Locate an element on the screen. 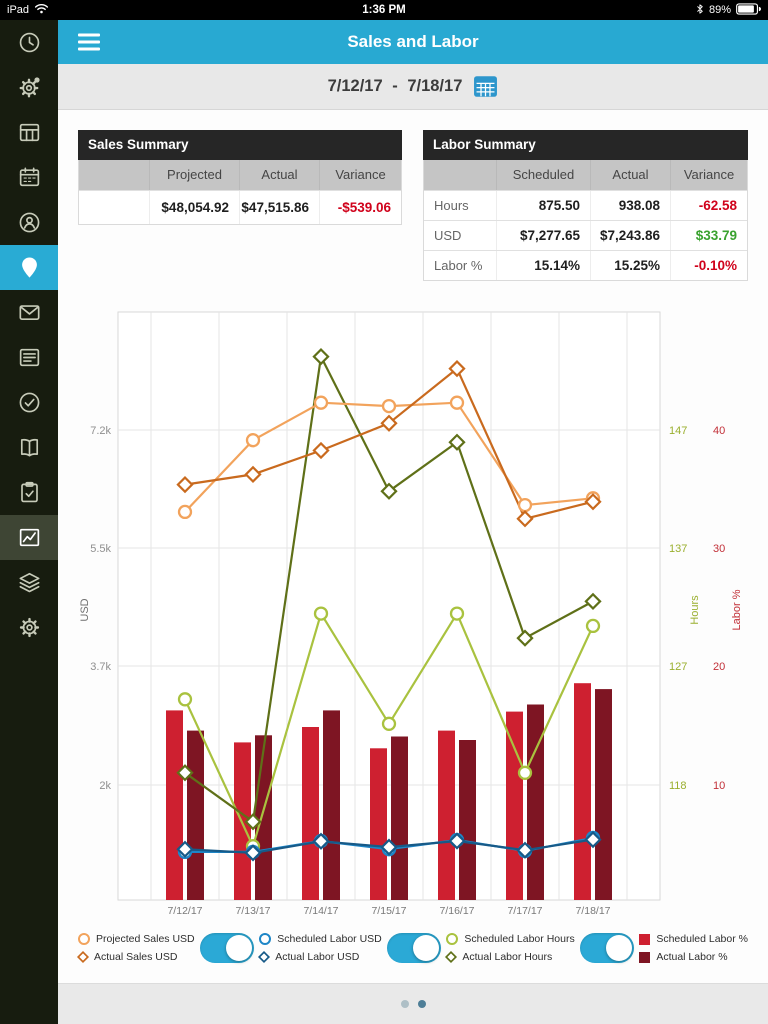 The width and height of the screenshot is (768, 1024). check-circle-icon is located at coordinates (29, 402).